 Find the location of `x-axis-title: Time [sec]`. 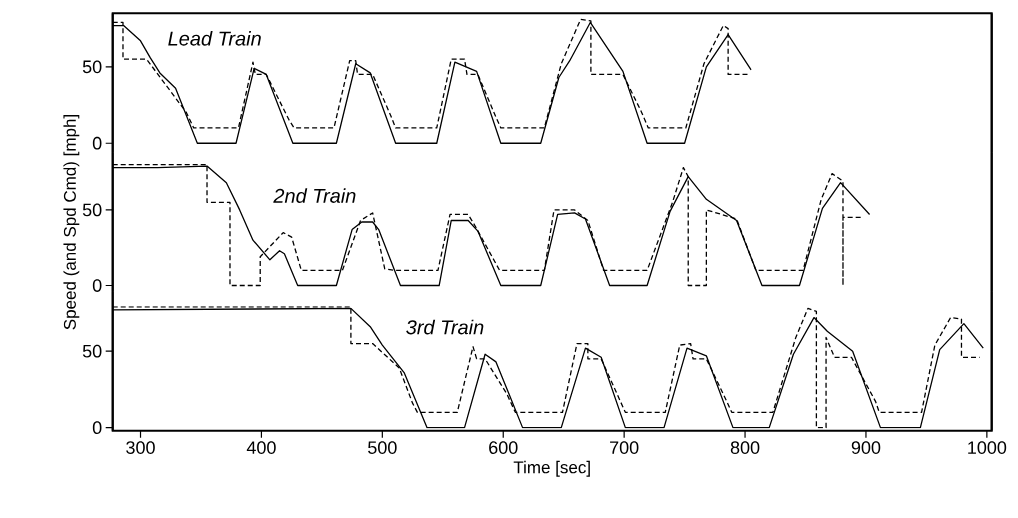

x-axis-title: Time [sec] is located at coordinates (551, 468).